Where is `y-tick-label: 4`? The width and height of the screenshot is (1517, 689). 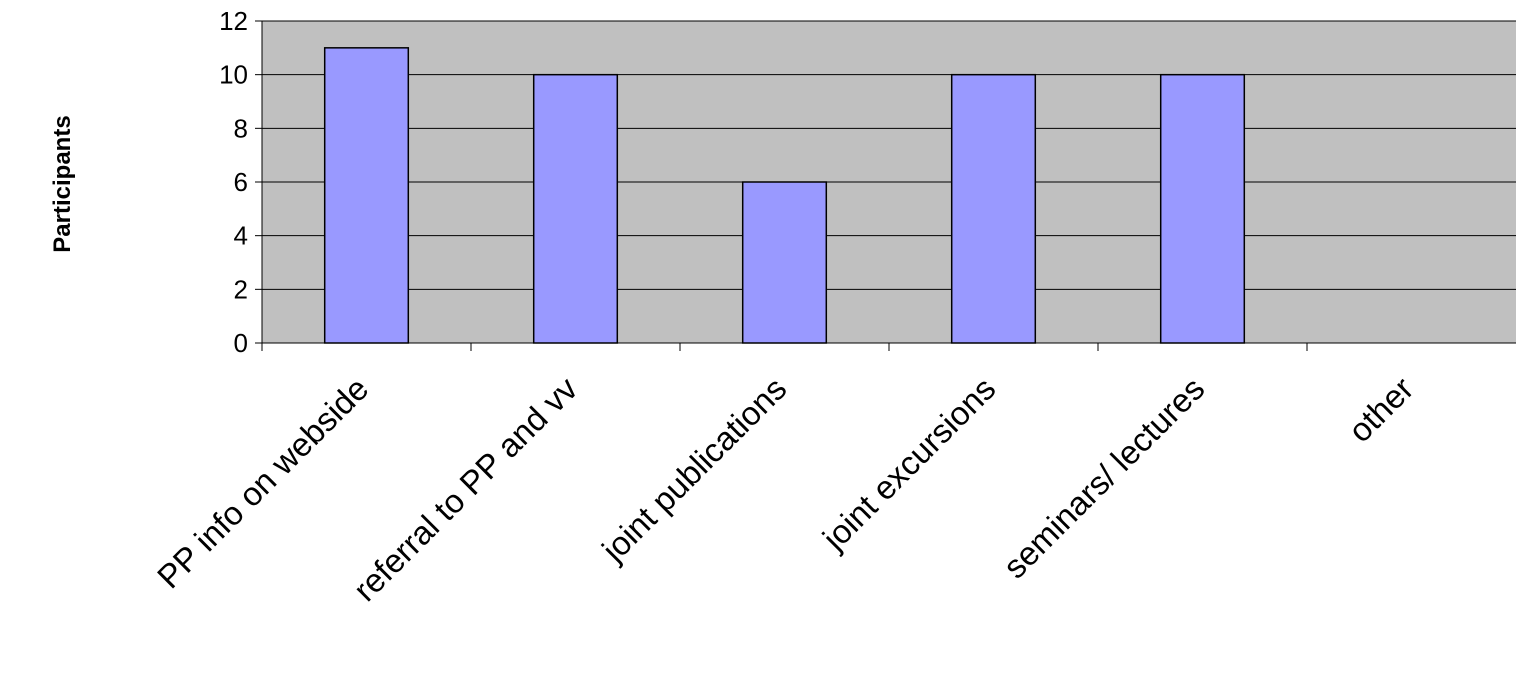
y-tick-label: 4 is located at coordinates (241, 236).